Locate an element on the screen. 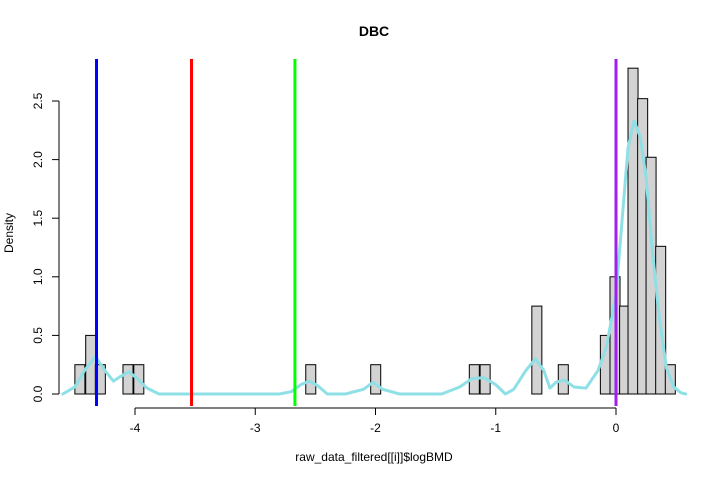  y-tick-label: 1.0 is located at coordinates (38, 276).